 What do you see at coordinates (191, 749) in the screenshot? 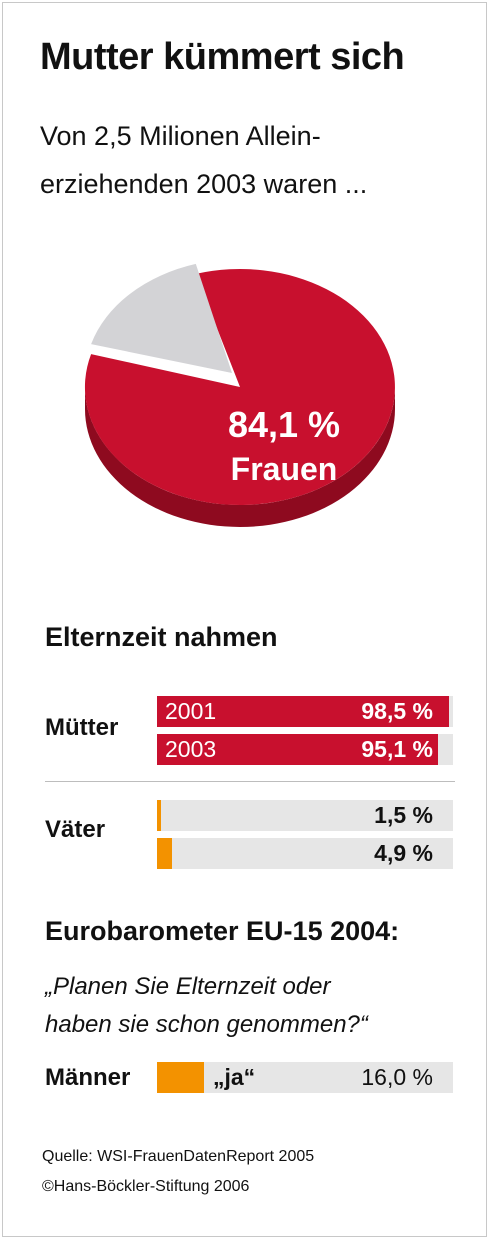
I see `bar-year-label: 2003` at bounding box center [191, 749].